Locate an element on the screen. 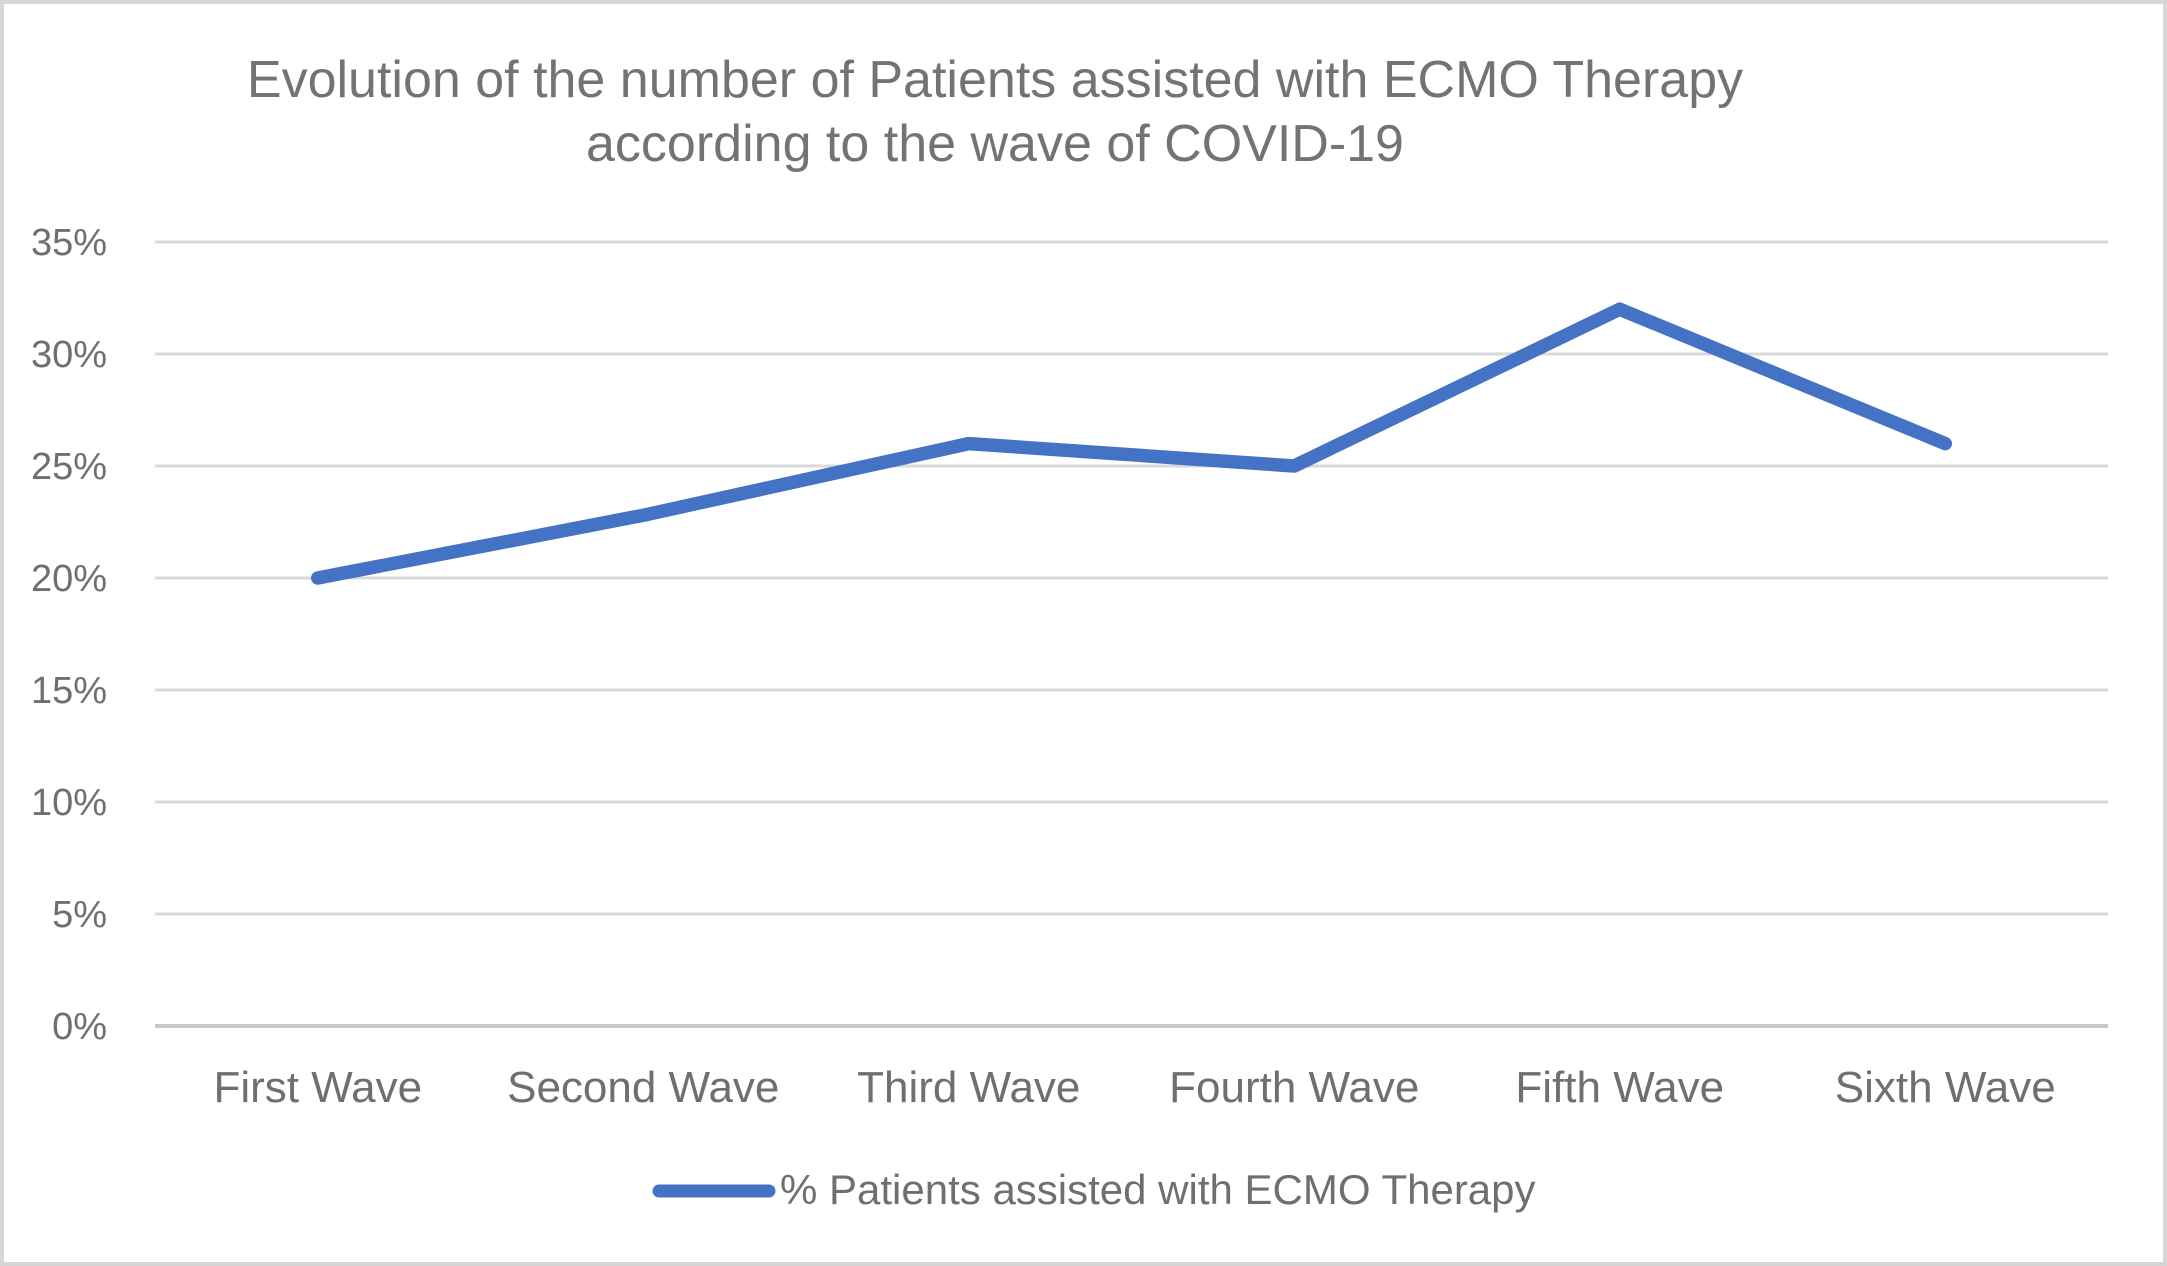 The height and width of the screenshot is (1266, 2167). y-tick-label: 35% is located at coordinates (69, 243).